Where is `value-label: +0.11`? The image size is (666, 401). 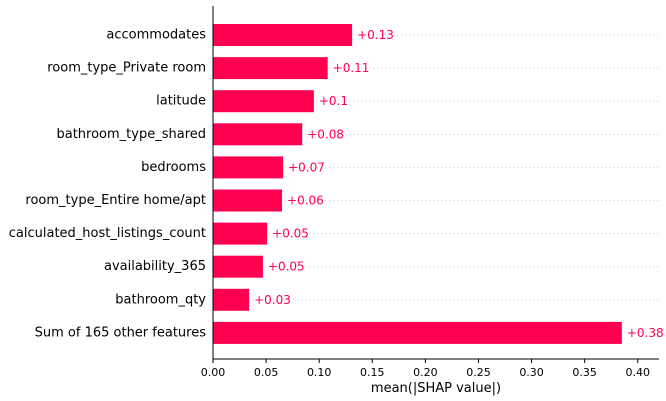 value-label: +0.11 is located at coordinates (351, 68).